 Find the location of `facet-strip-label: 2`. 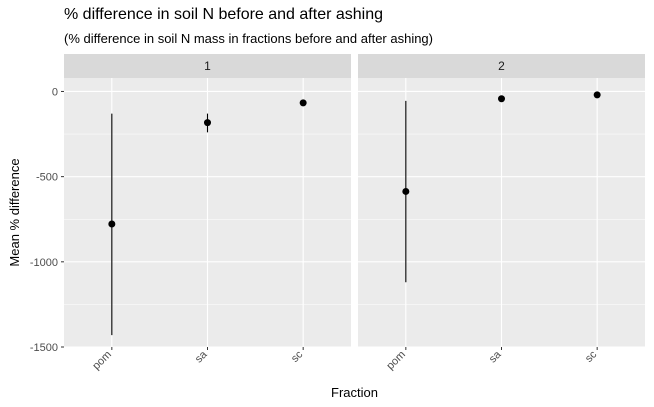

facet-strip-label: 2 is located at coordinates (501, 66).